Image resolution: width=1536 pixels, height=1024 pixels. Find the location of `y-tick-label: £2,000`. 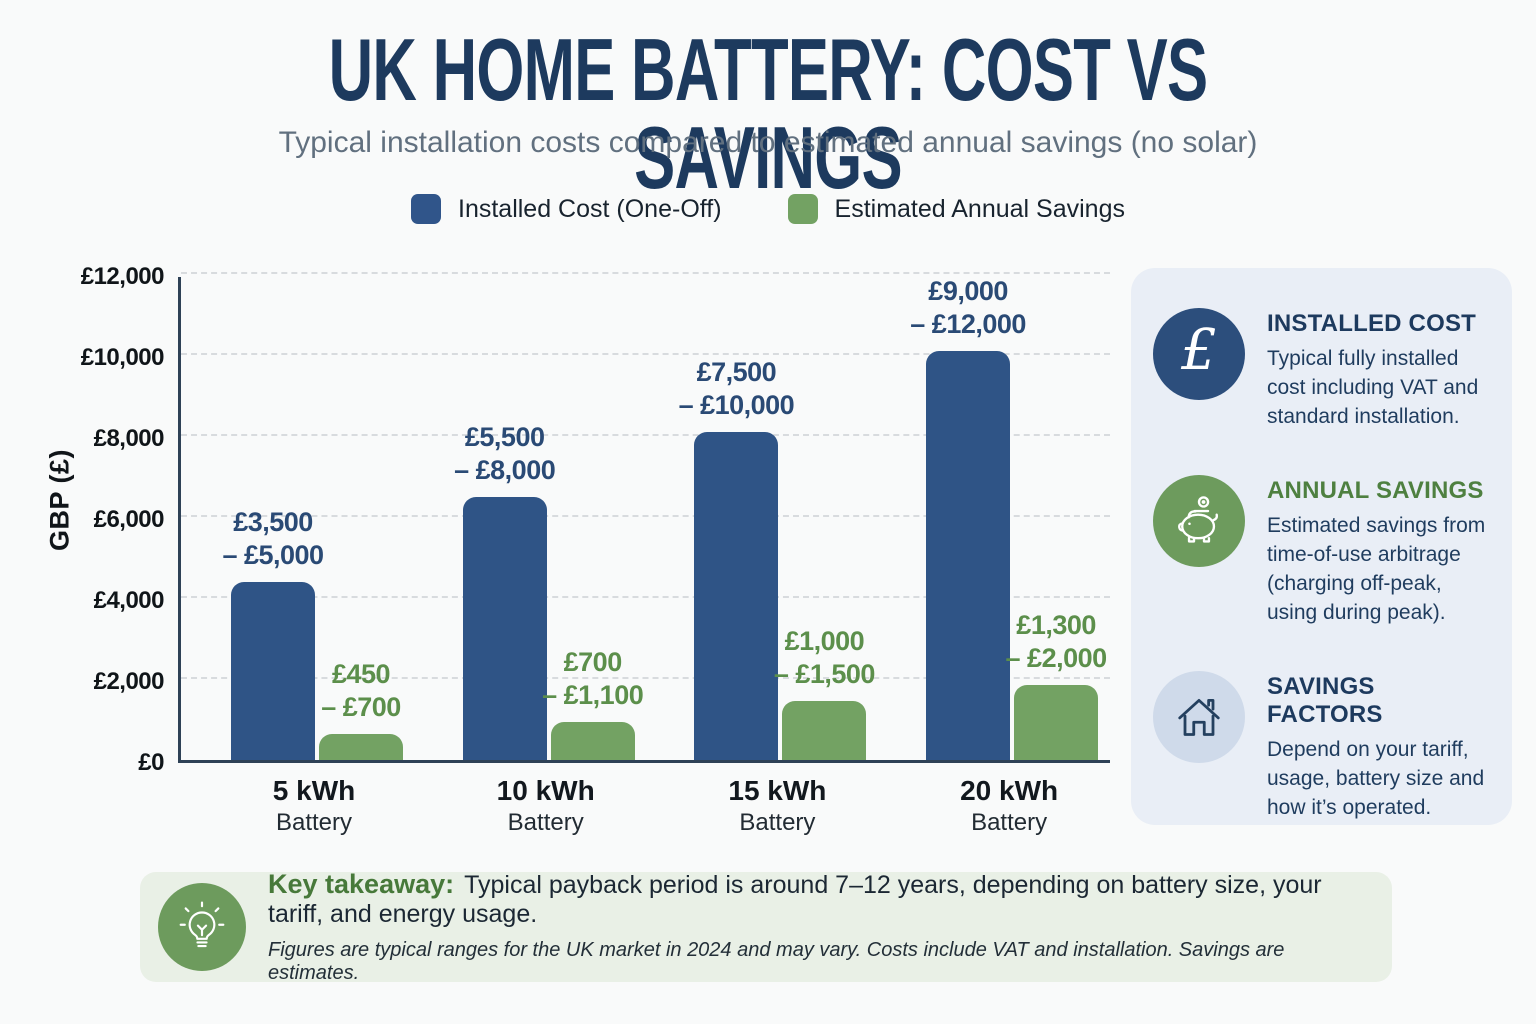

y-tick-label: £2,000 is located at coordinates (129, 681).